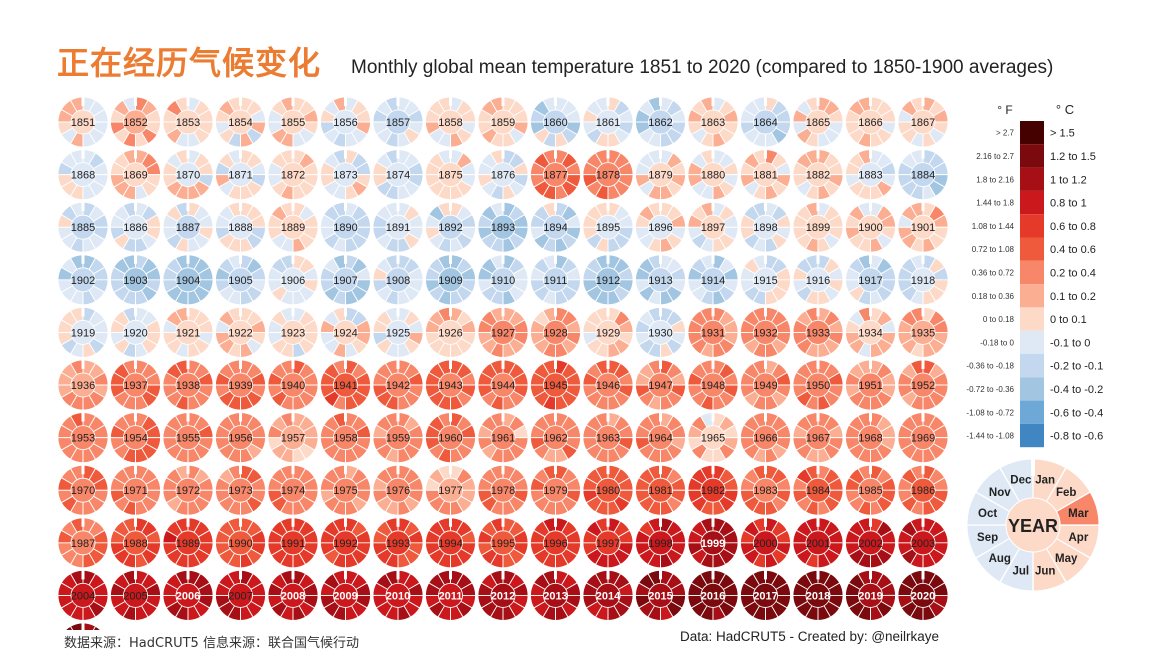 The width and height of the screenshot is (1172, 661). Describe the element at coordinates (1066, 493) in the screenshot. I see `key-month-label: Feb` at that location.